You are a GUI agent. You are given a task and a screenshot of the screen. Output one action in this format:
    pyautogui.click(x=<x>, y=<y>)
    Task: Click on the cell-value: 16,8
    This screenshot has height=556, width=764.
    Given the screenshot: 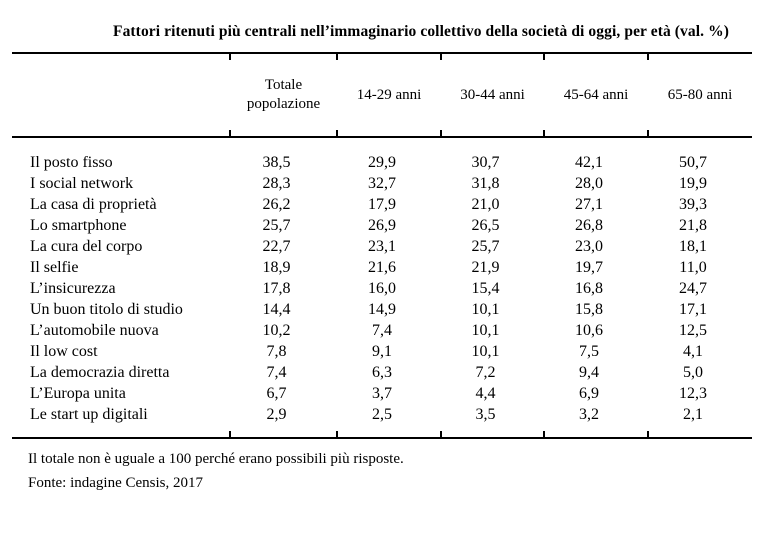 What is the action you would take?
    pyautogui.click(x=589, y=288)
    